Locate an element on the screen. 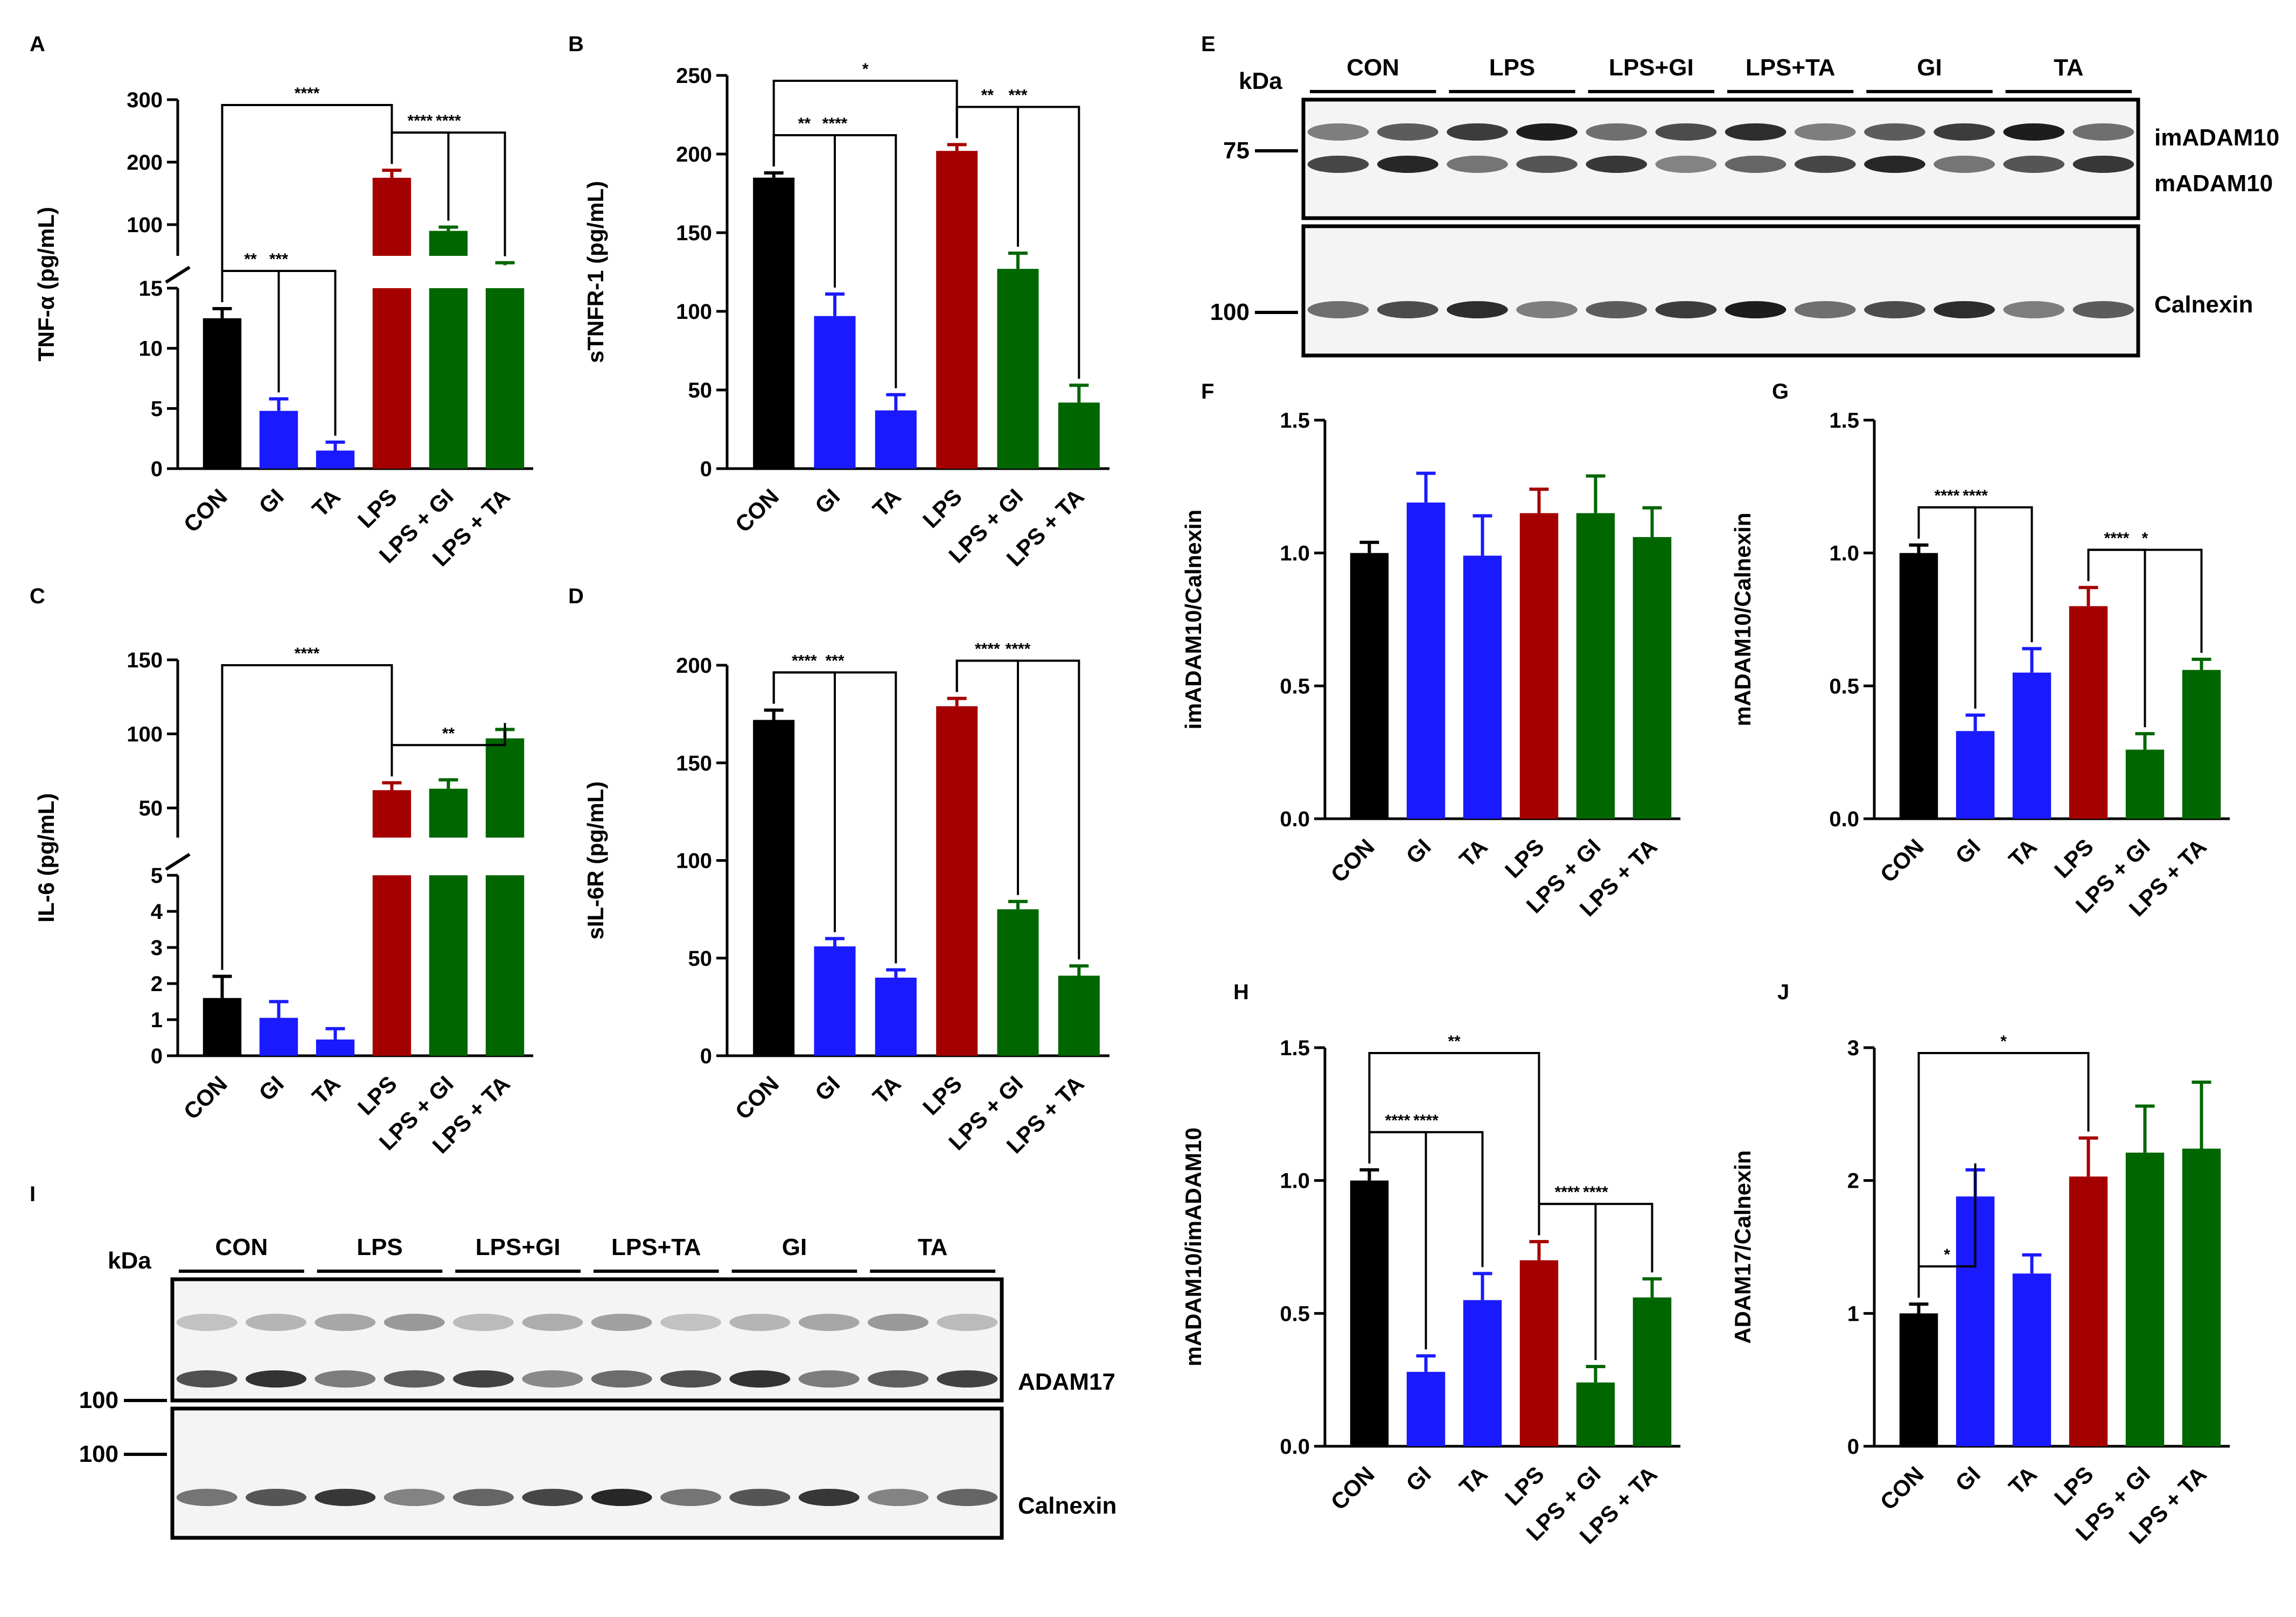 This screenshot has width=2296, height=1617. axis-break-mark is located at coordinates (178, 275).